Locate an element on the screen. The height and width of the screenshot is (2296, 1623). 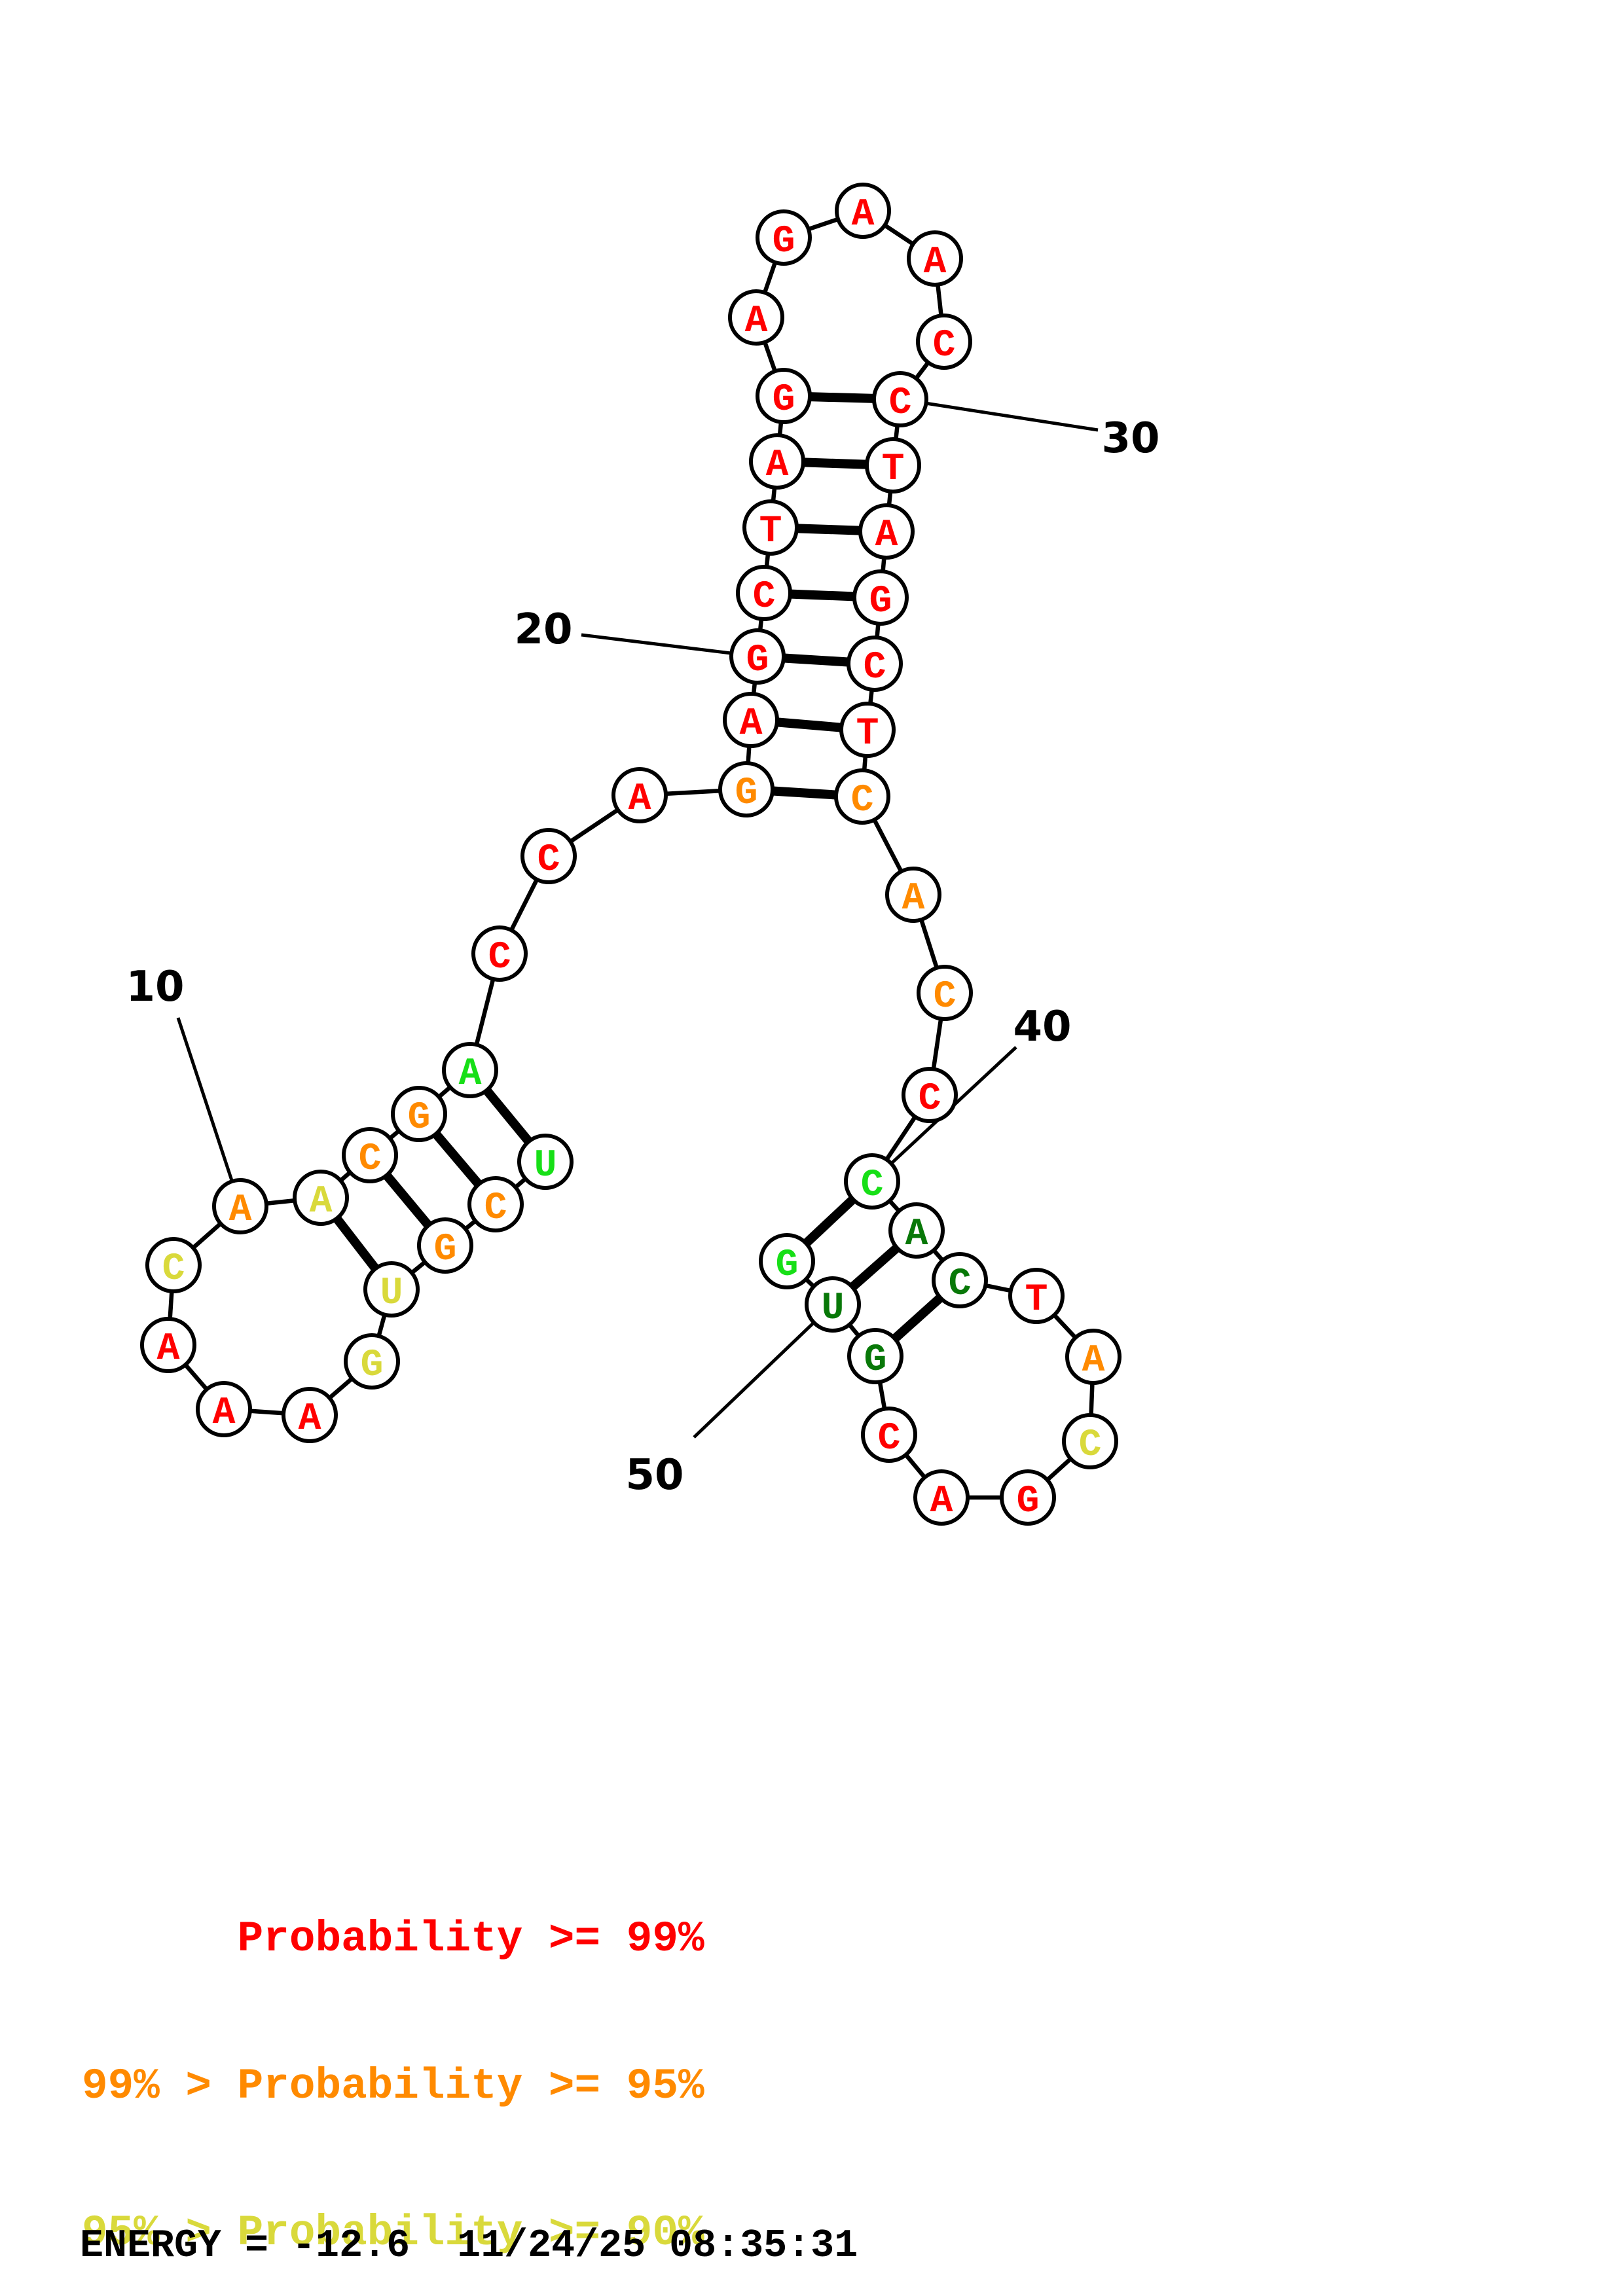
sequence-position-label-10: 10 is located at coordinates (155, 987).